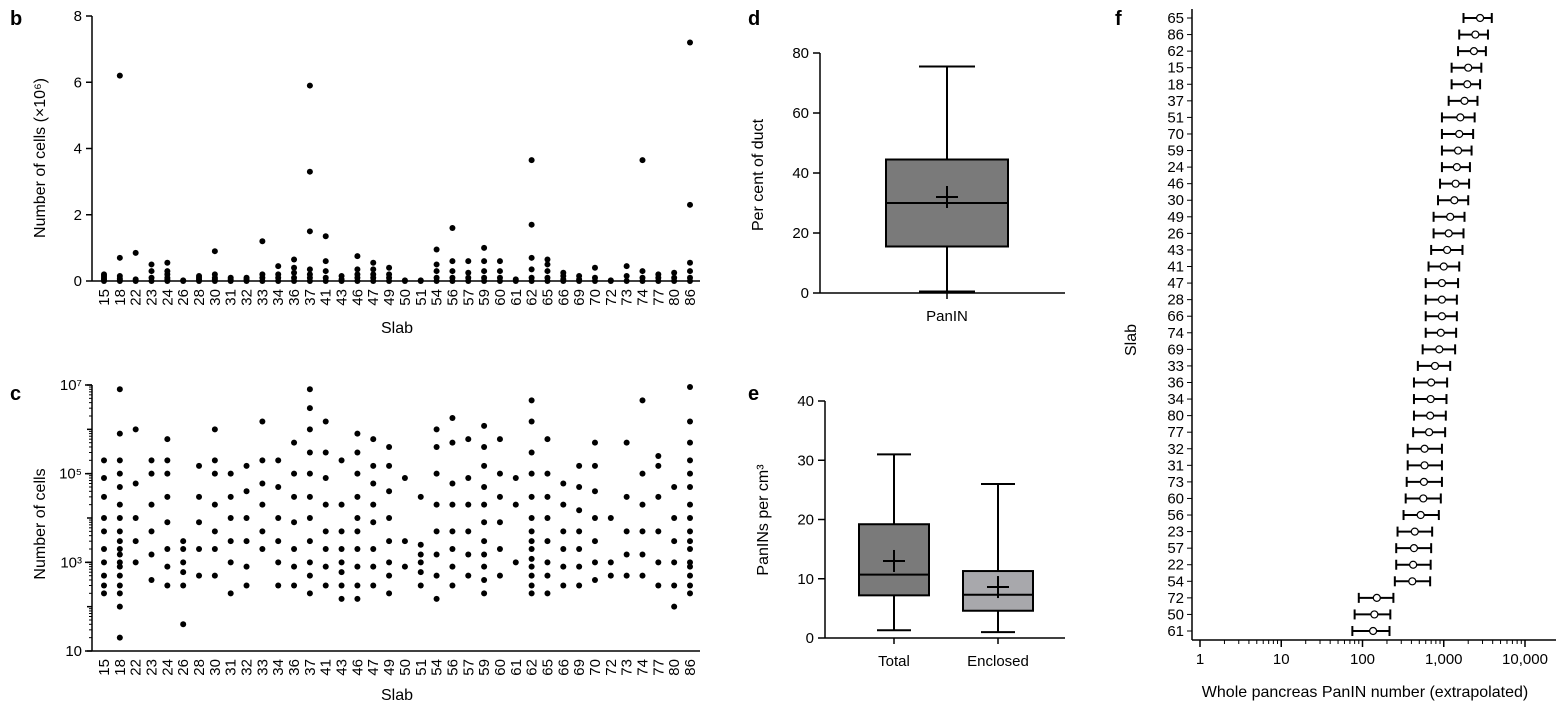 This screenshot has width=1564, height=714. I want to click on panel-d-ylabel: Per cent of duct, so click(758, 174).